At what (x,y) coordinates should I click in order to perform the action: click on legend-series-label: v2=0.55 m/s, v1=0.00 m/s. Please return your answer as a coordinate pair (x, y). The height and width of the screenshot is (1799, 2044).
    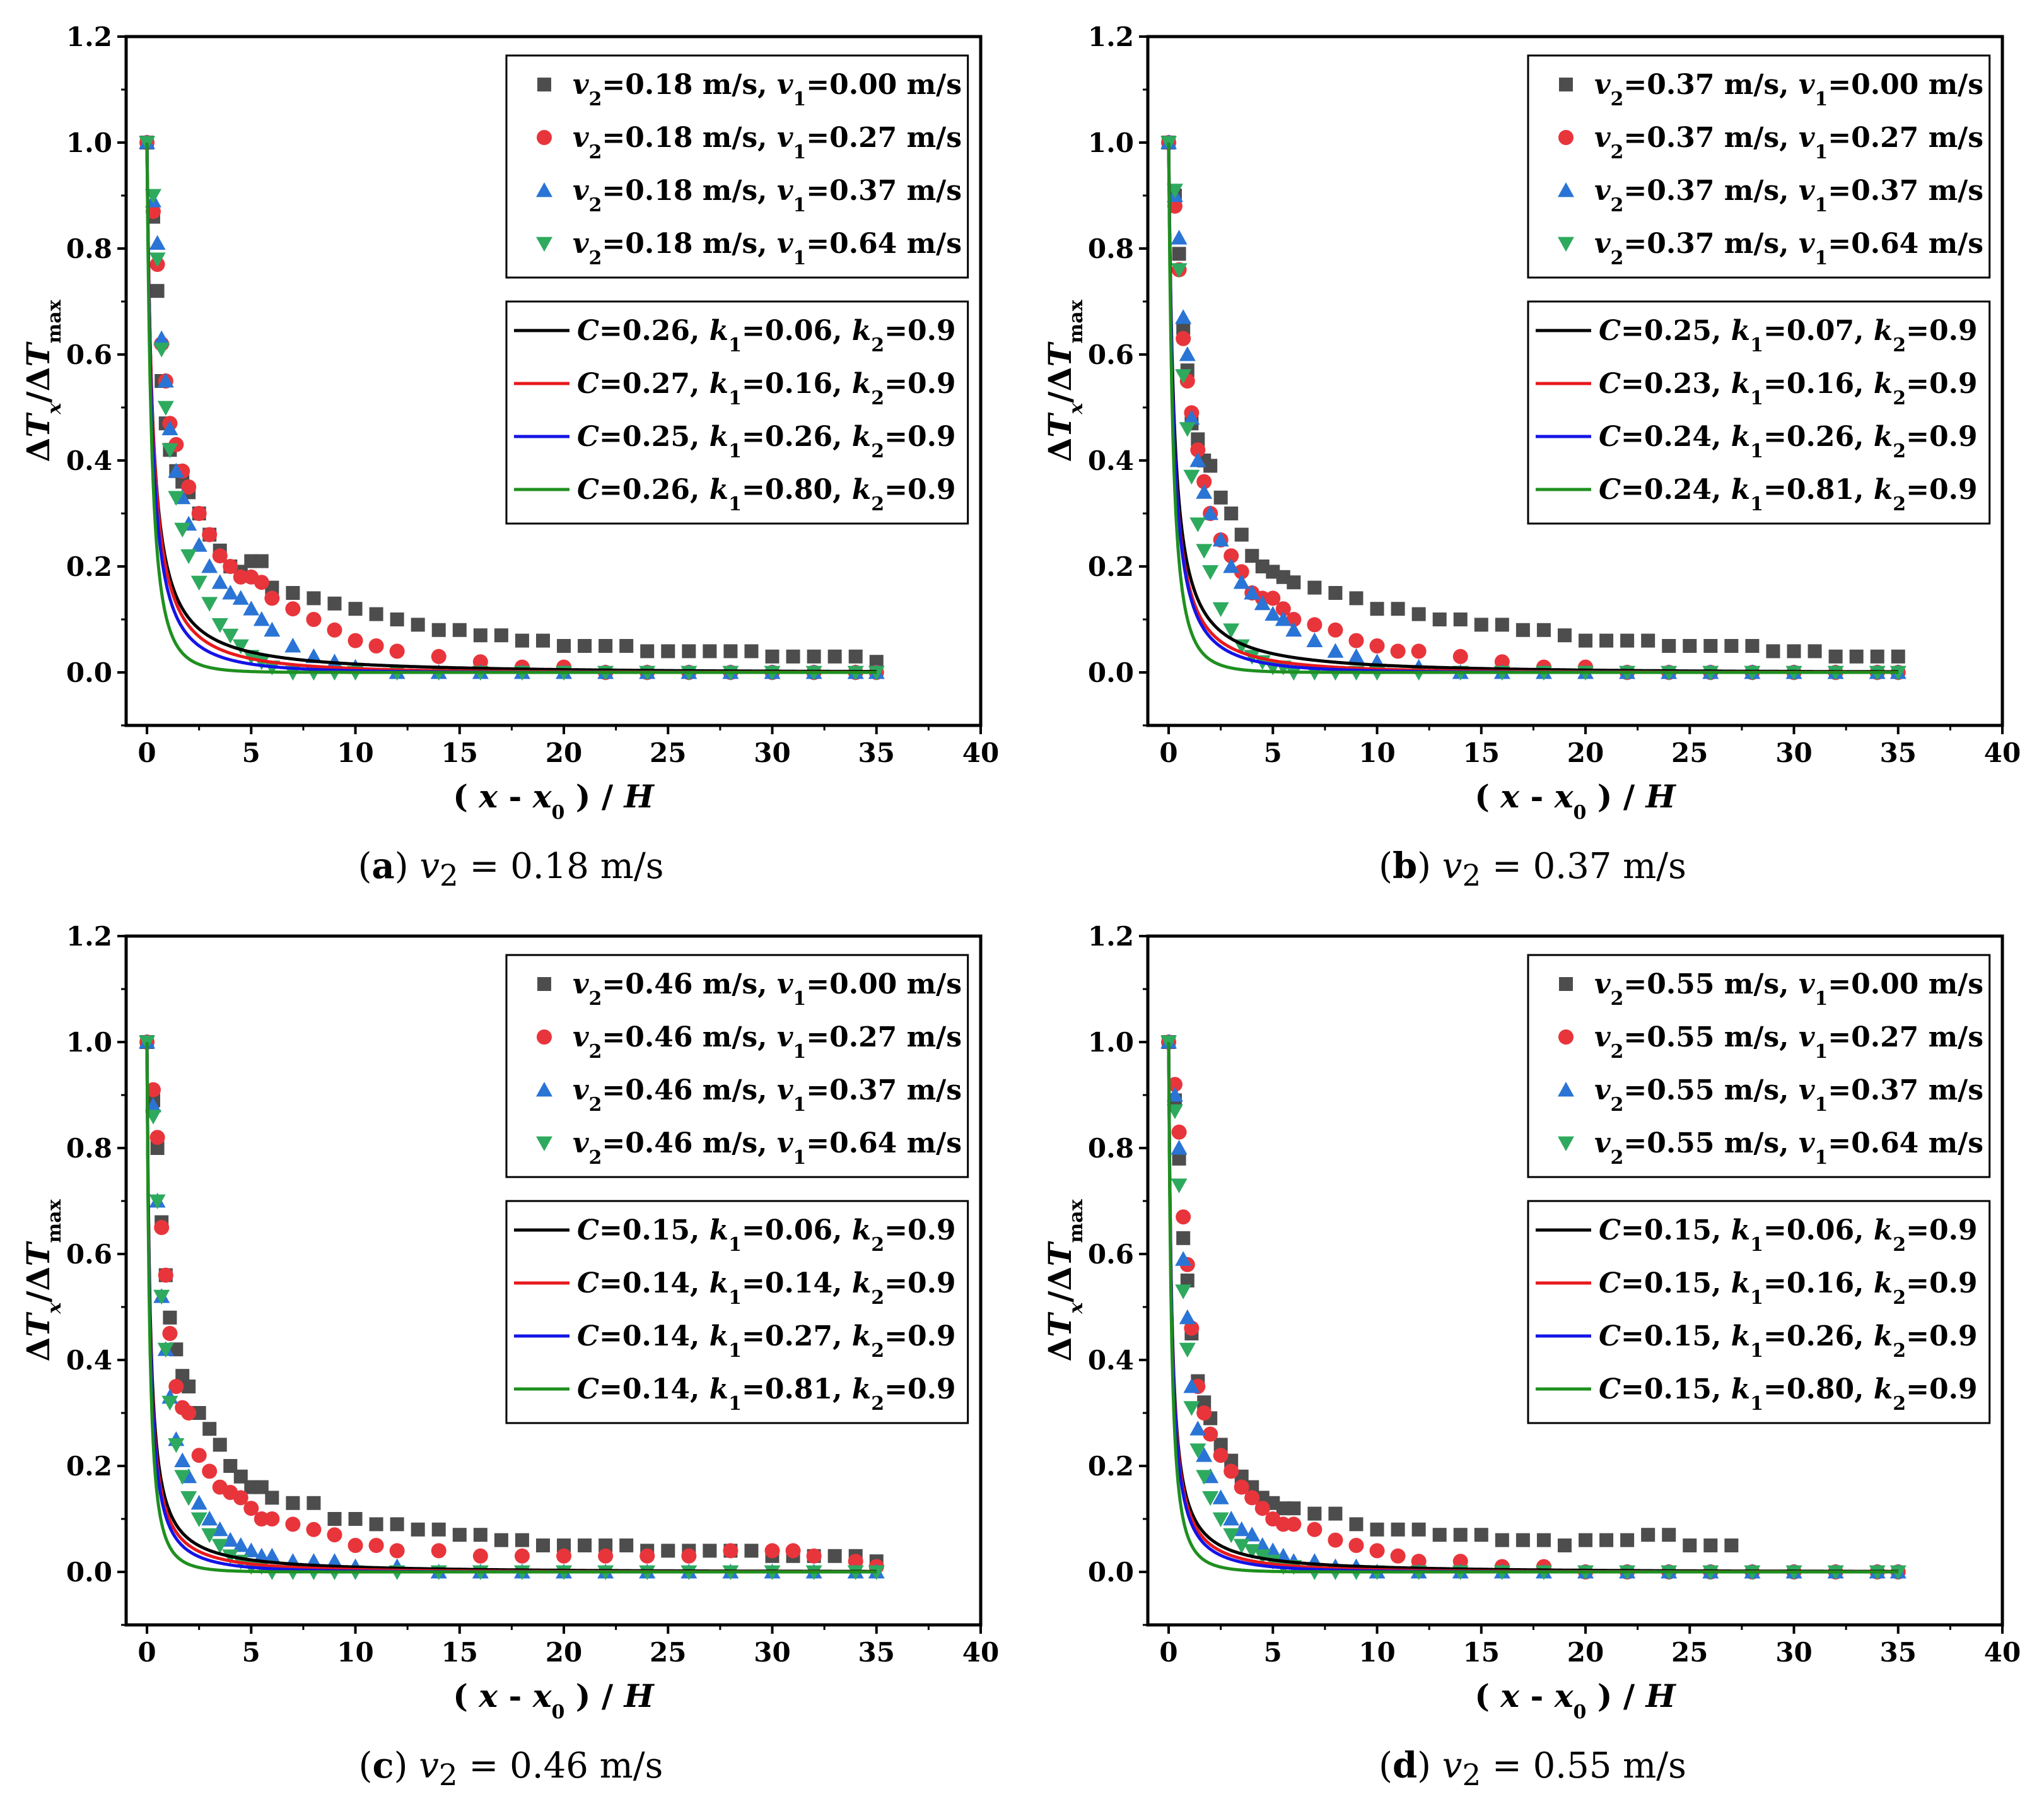
    Looking at the image, I should click on (1789, 989).